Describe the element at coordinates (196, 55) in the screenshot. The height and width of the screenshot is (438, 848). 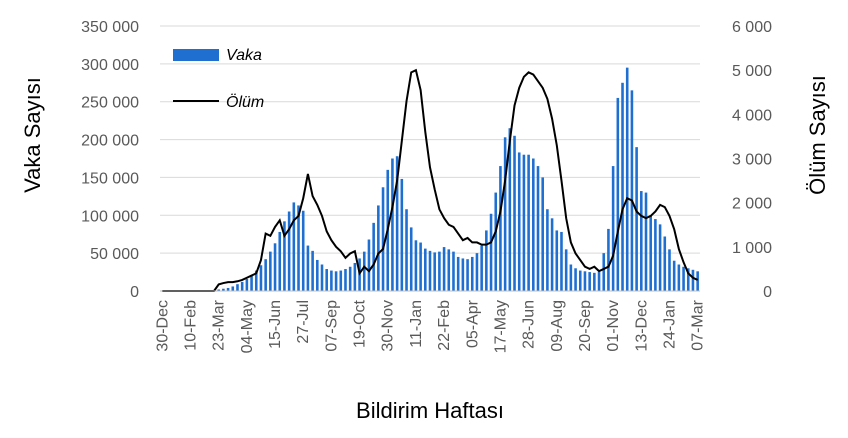
I see `legend-vaka-swatch` at that location.